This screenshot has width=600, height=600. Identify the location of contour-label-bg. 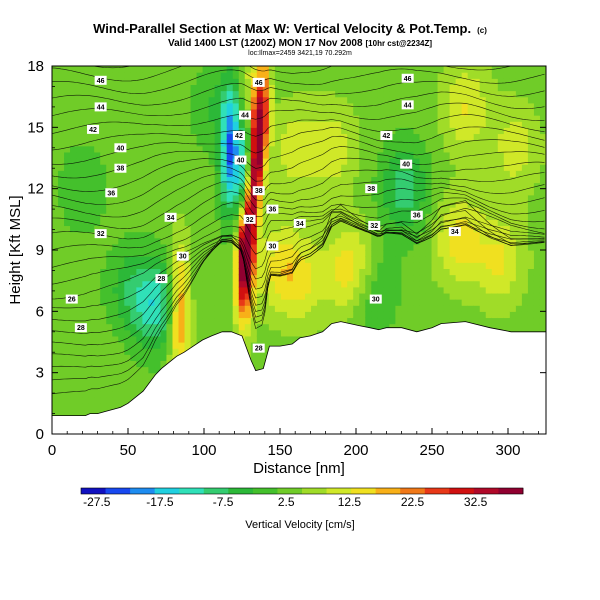
(100, 80).